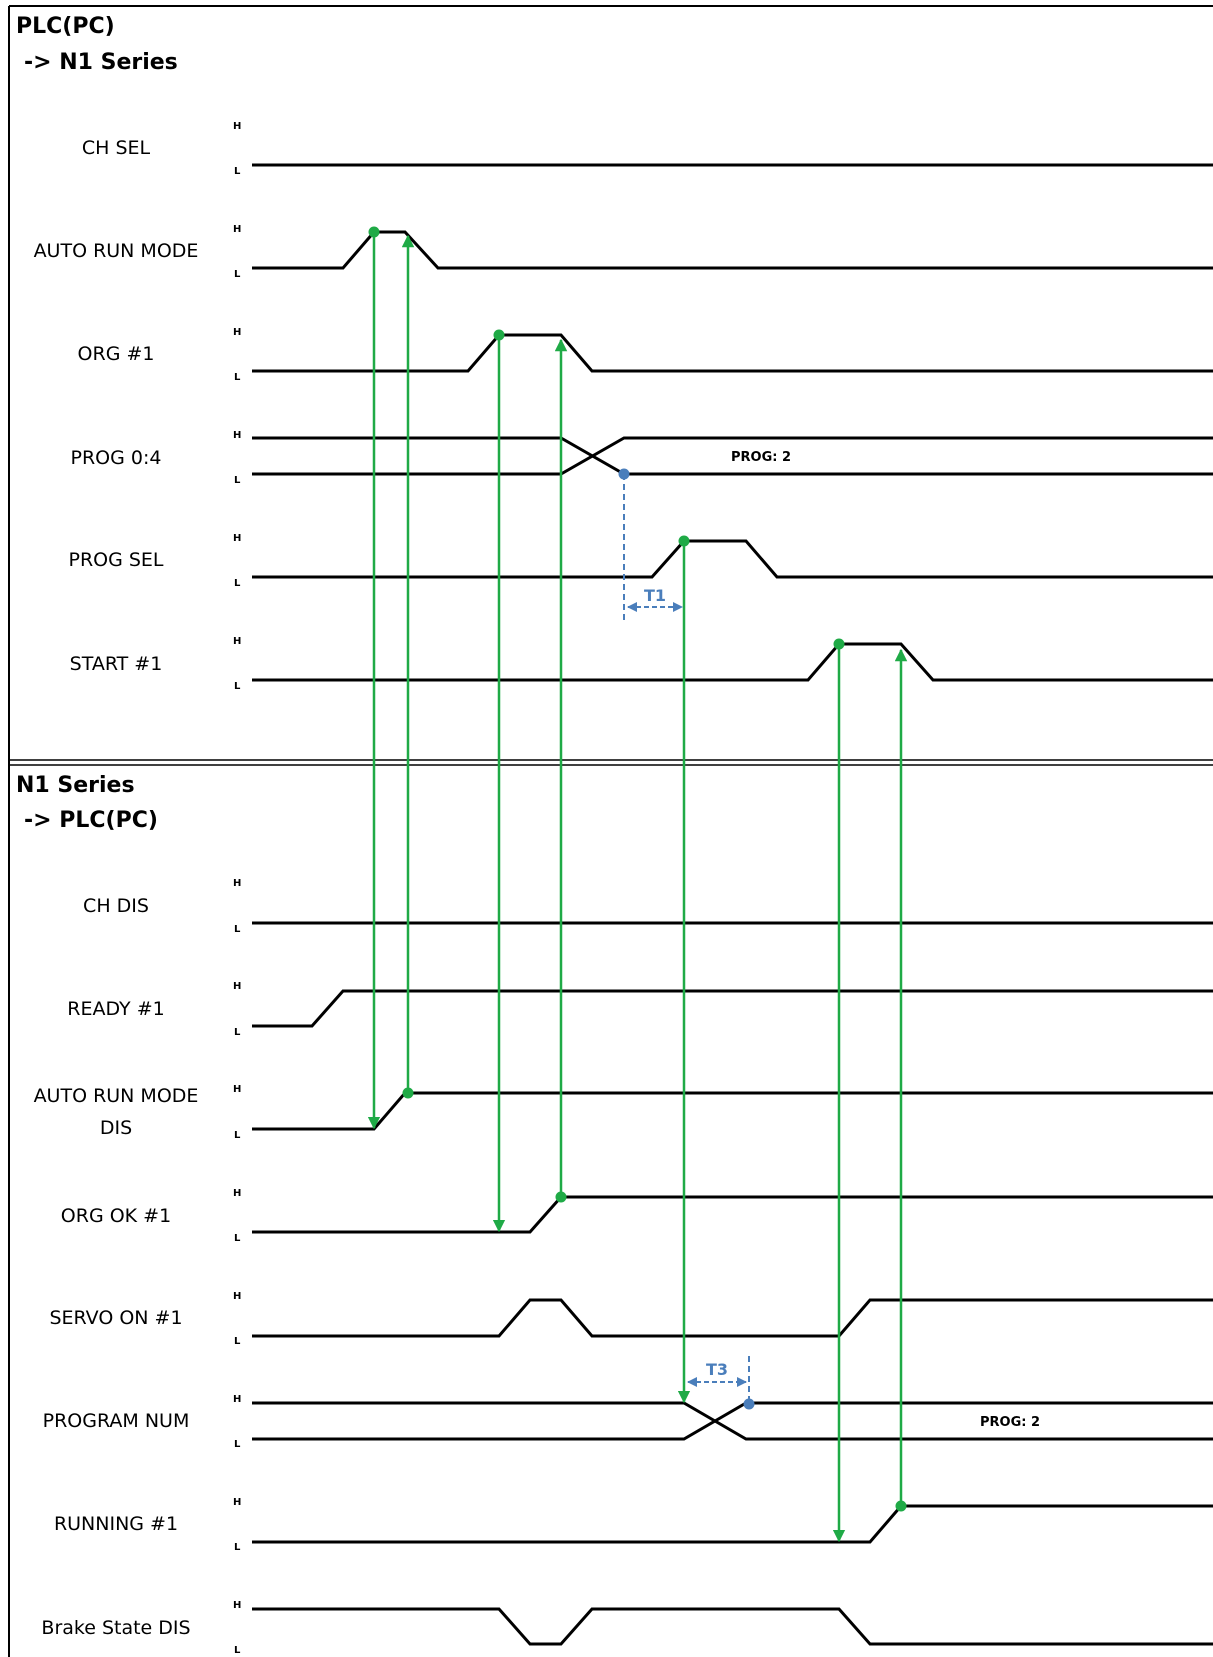  What do you see at coordinates (901, 1506) in the screenshot?
I see `dot-running-rise` at bounding box center [901, 1506].